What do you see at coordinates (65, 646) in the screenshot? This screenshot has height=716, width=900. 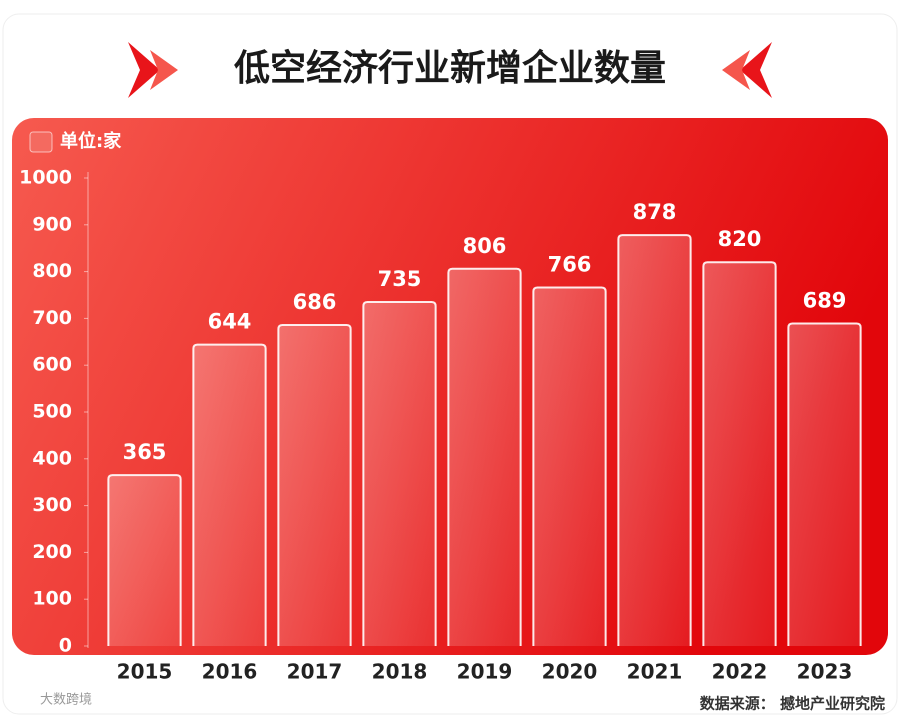 I see `y-tick-label: 0` at bounding box center [65, 646].